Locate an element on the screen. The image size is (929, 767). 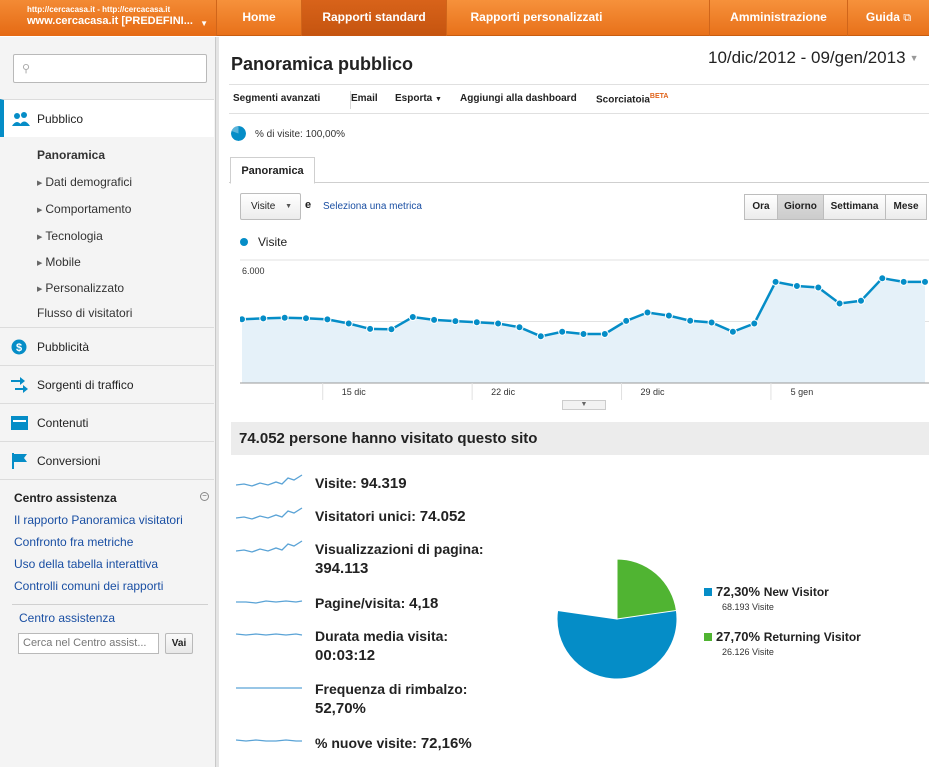
x-tick-label: 5 gen is located at coordinates (802, 392).